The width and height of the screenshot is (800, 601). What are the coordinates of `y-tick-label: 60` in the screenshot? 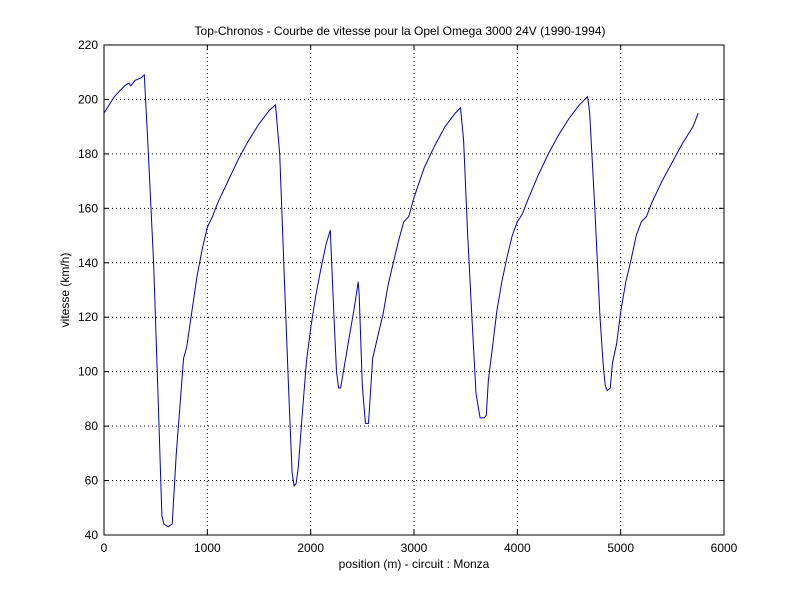 It's located at (92, 481).